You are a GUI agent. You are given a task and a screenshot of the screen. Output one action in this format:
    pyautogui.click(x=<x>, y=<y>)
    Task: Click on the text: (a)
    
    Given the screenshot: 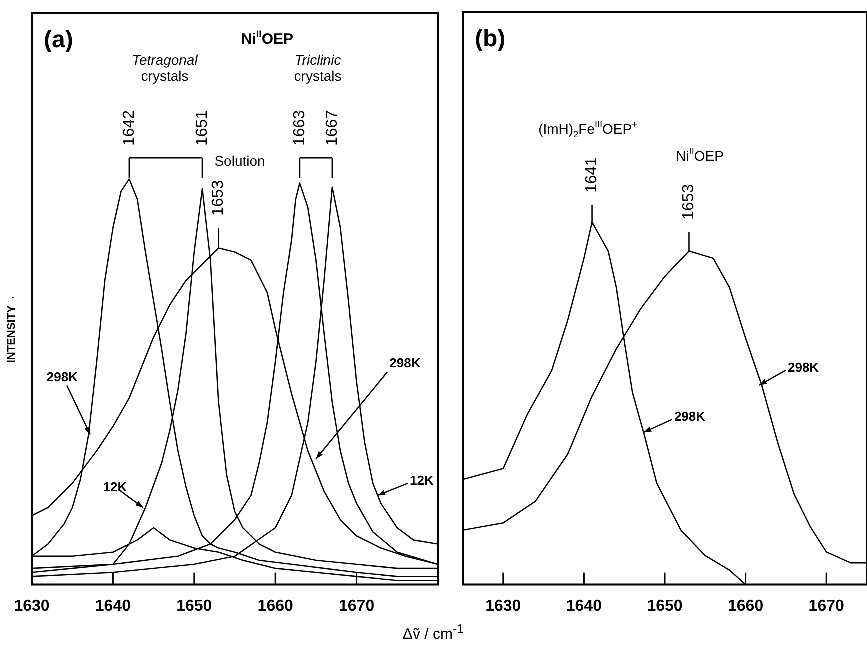 What is the action you would take?
    pyautogui.click(x=59, y=40)
    